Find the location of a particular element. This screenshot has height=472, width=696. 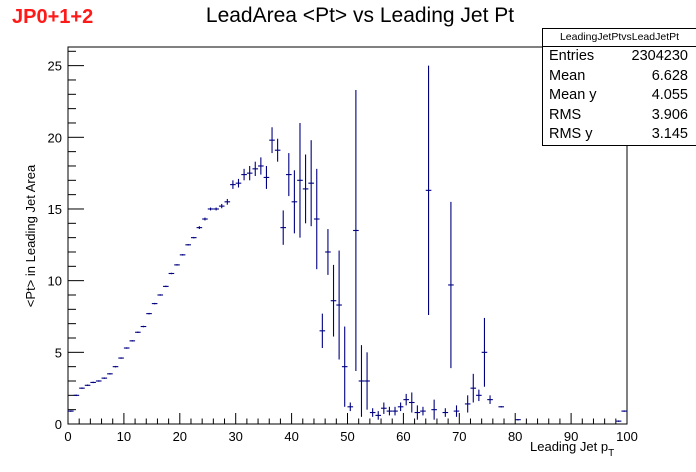

y-tick-label: 25 is located at coordinates (55, 66).